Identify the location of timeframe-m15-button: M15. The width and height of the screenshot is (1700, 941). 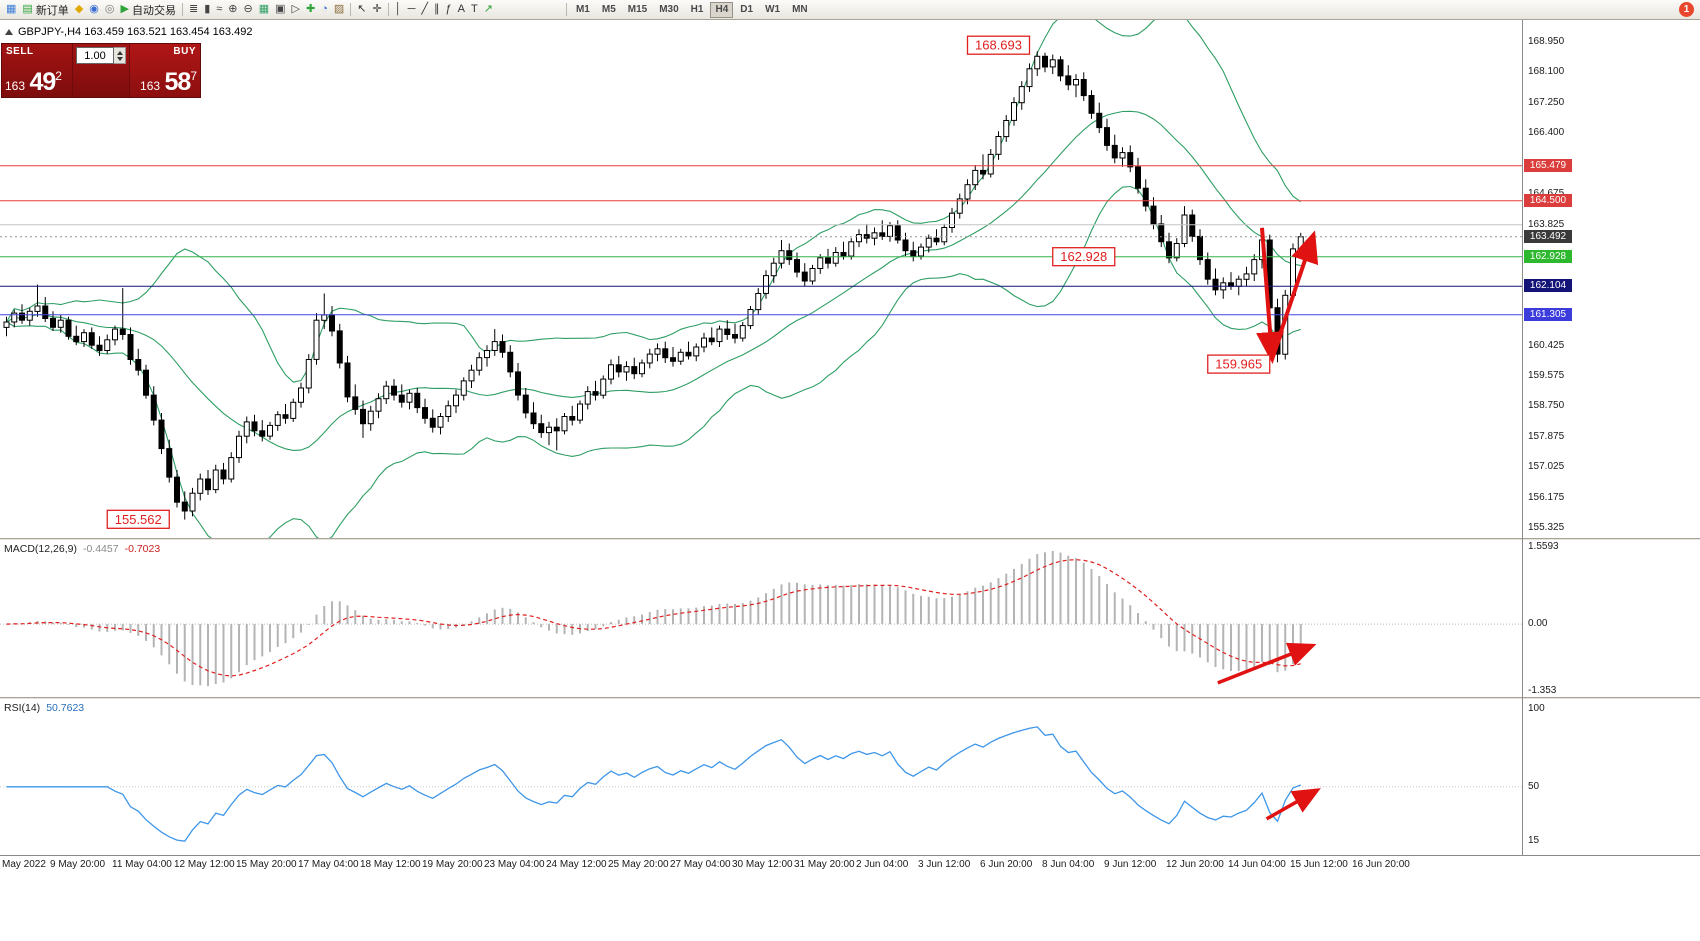
(637, 9).